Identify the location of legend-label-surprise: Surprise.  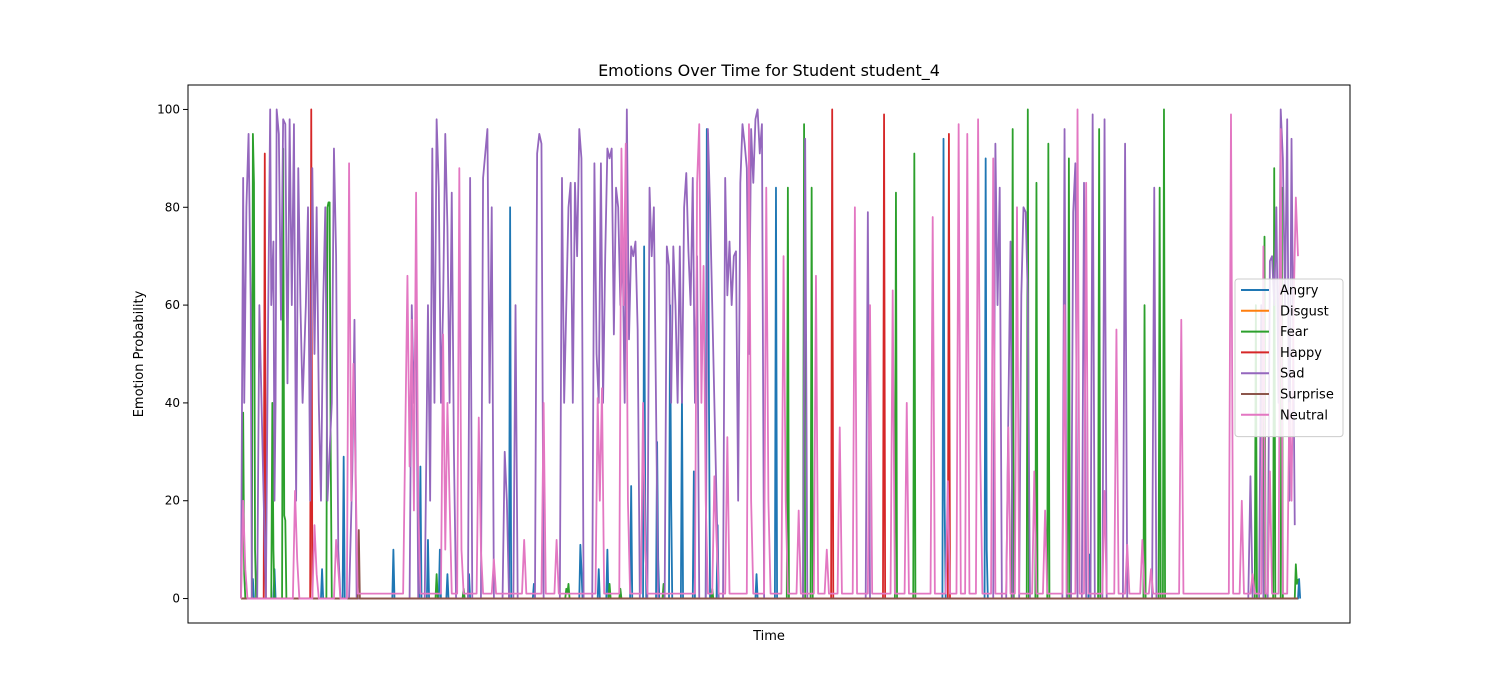
(1307, 395).